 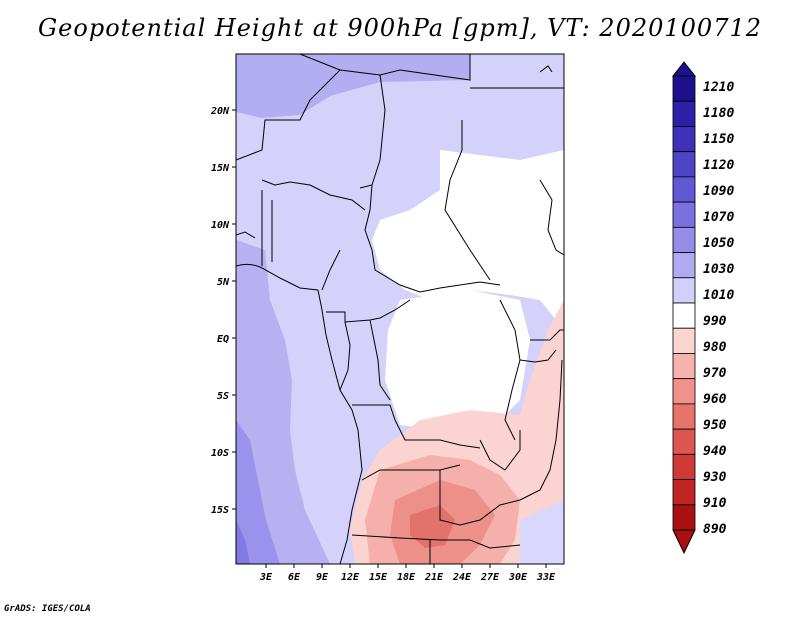 I want to click on colorbar-level: 940, so click(x=715, y=451).